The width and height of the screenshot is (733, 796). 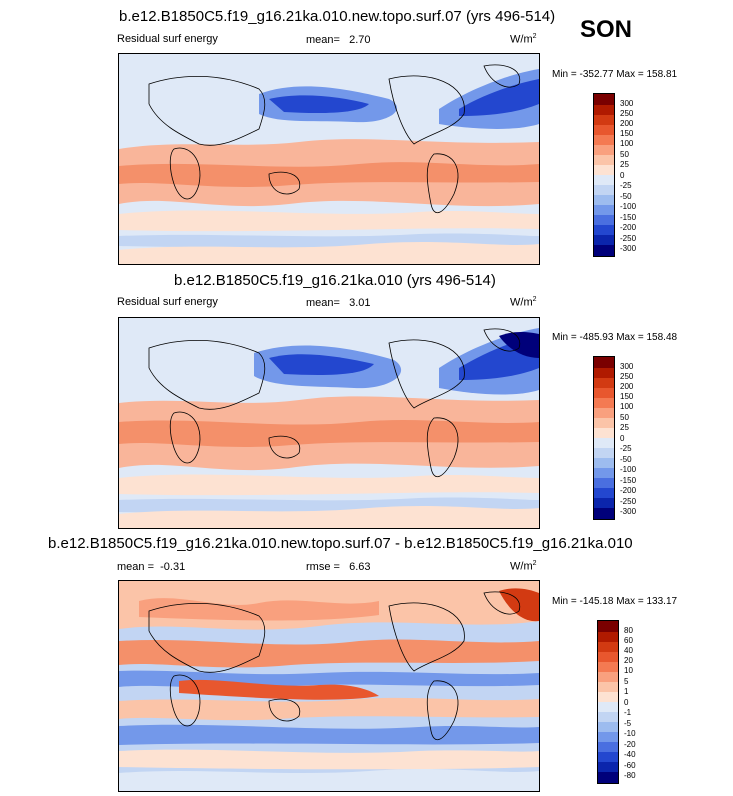 What do you see at coordinates (626, 691) in the screenshot?
I see `colorbar-tick: 1` at bounding box center [626, 691].